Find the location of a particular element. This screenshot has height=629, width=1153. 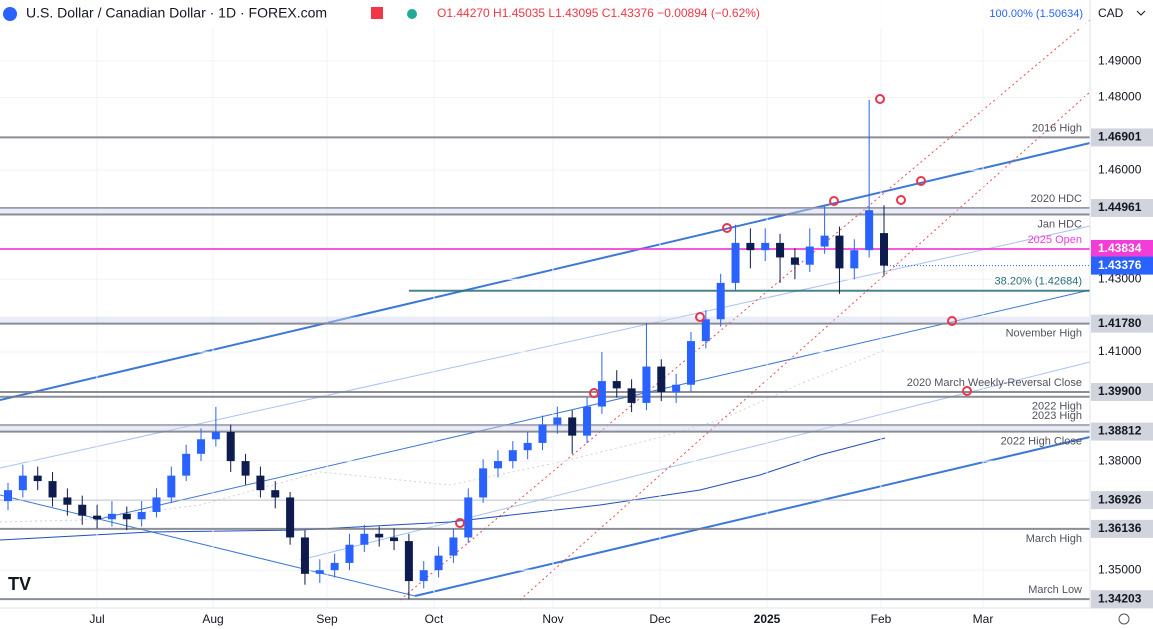

currency: CAD is located at coordinates (1111, 13).